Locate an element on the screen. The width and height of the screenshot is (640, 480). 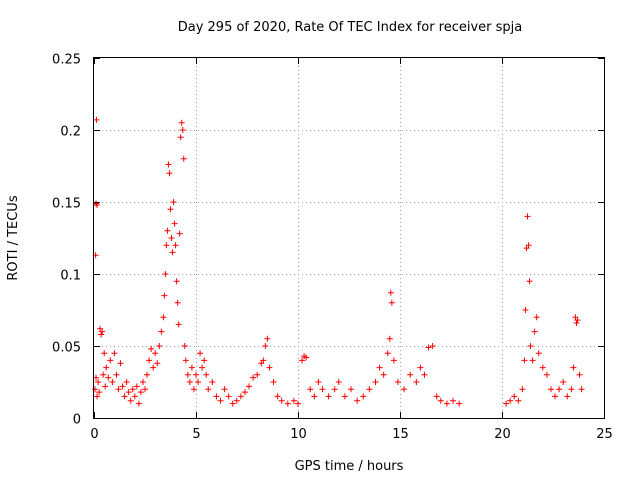
y-tick-label: 0.25 is located at coordinates (66, 60).